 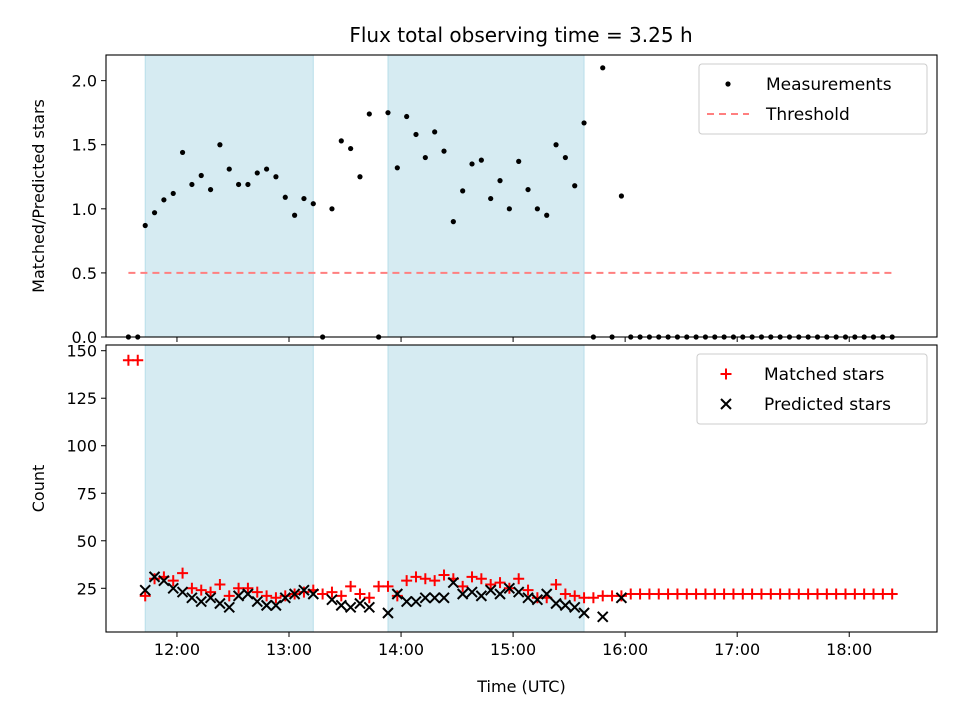 I want to click on legend: Measurements Threshold, so click(x=813, y=99).